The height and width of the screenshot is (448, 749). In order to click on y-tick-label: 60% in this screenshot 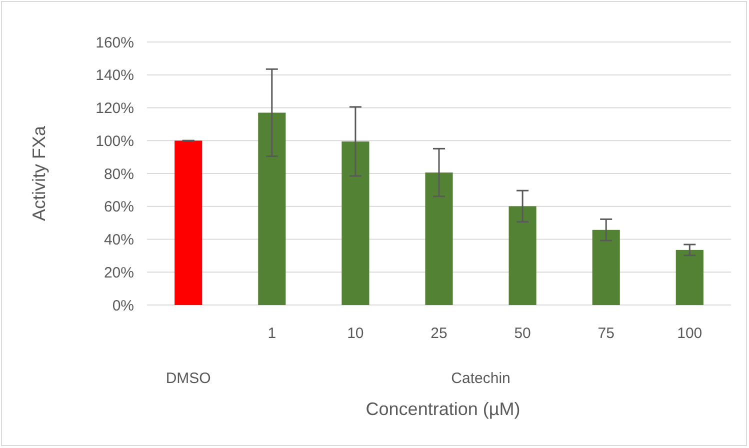, I will do `click(119, 207)`.